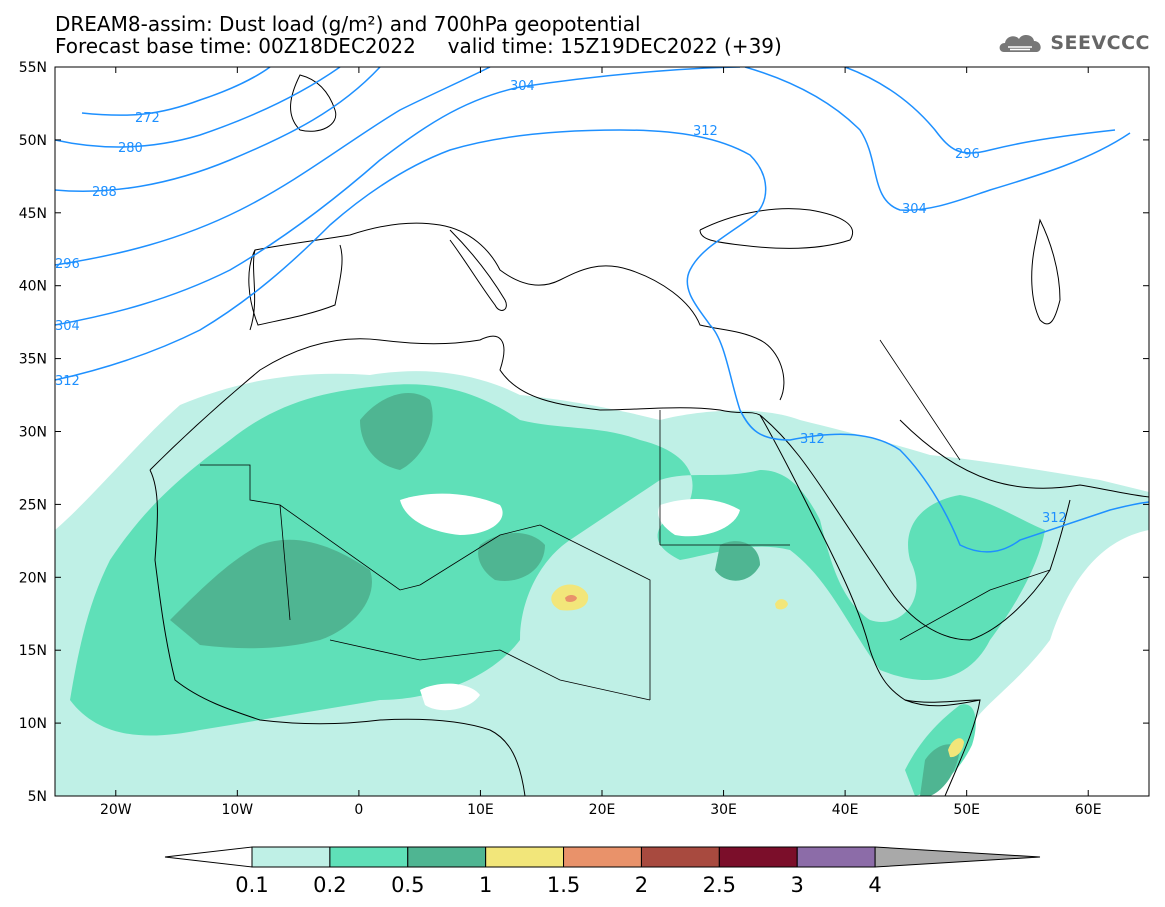  What do you see at coordinates (1088, 810) in the screenshot?
I see `lon-label: 60E` at bounding box center [1088, 810].